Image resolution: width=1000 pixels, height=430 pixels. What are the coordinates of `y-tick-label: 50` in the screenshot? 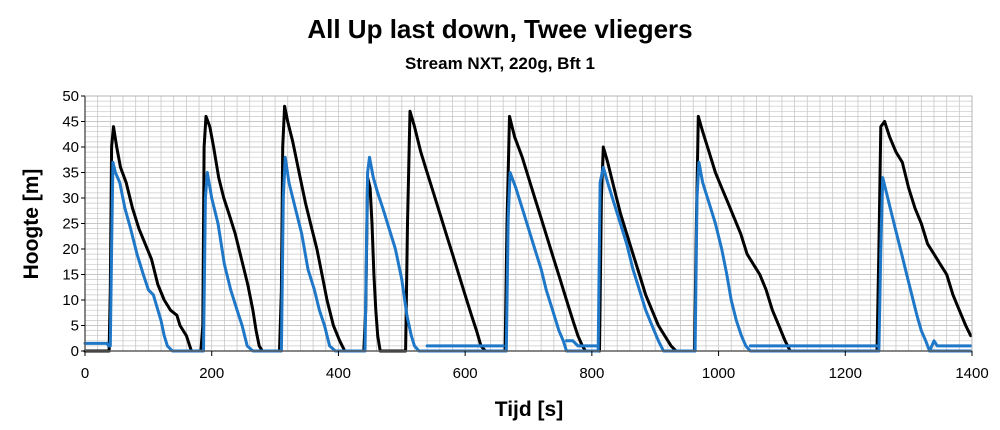 It's located at (70, 96).